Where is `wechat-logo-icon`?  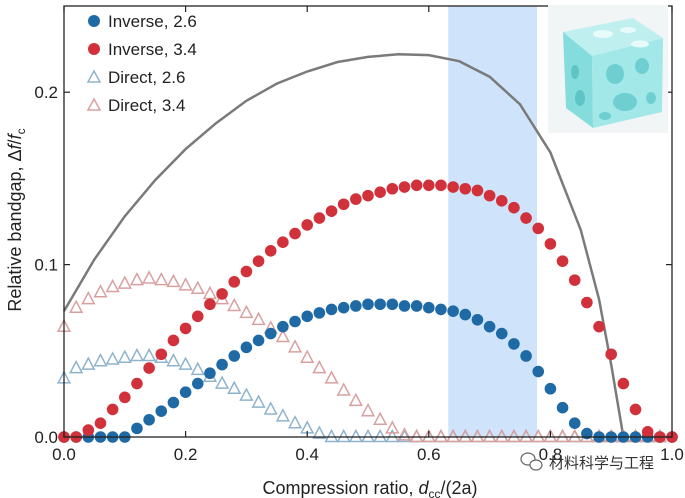
wechat-logo-icon is located at coordinates (531, 461).